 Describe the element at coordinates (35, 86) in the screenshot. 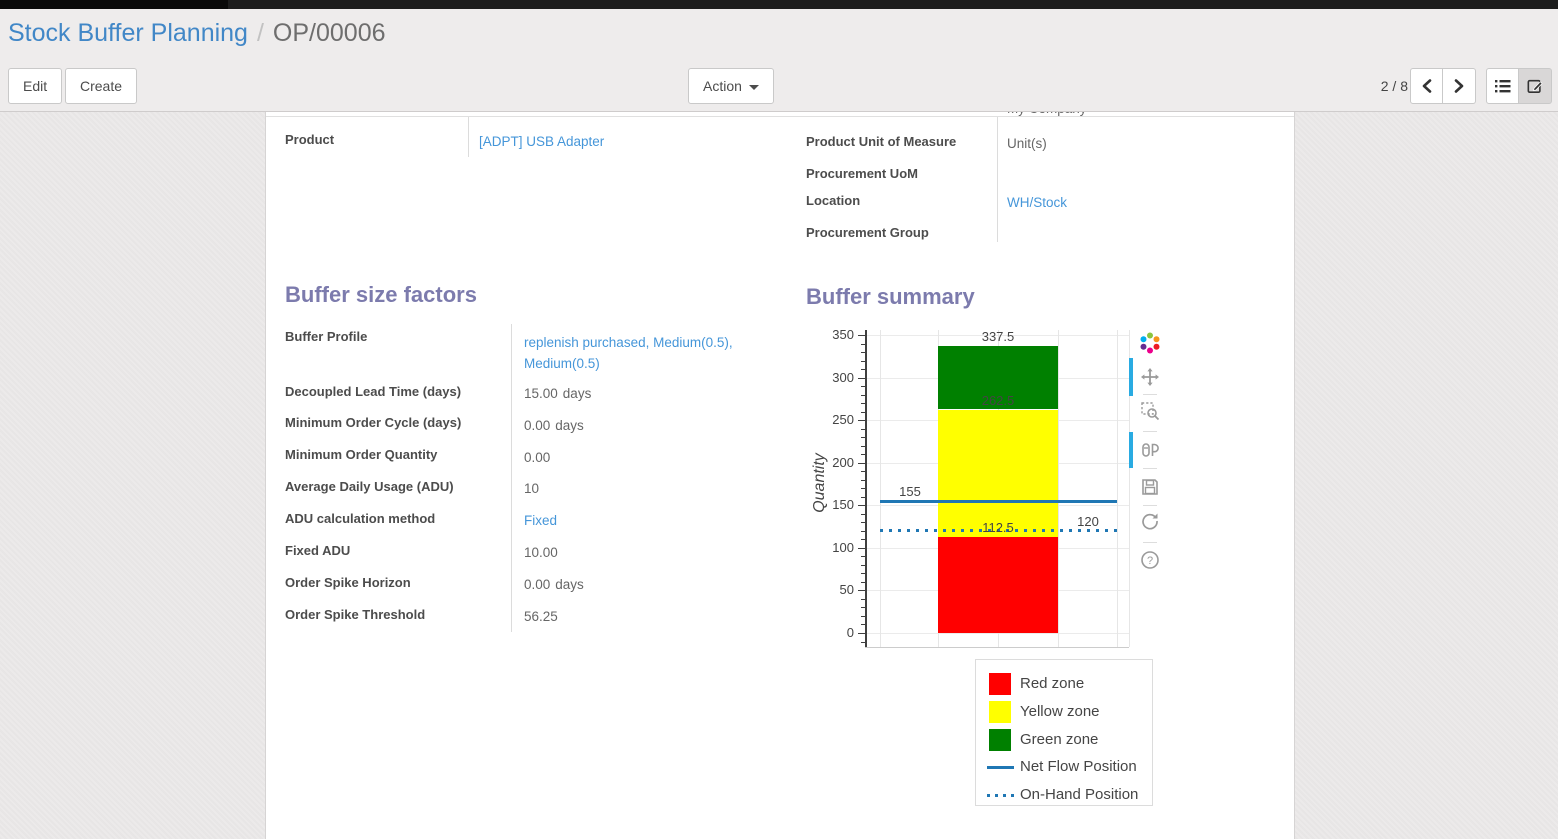

I see `edit-button: Edit` at that location.